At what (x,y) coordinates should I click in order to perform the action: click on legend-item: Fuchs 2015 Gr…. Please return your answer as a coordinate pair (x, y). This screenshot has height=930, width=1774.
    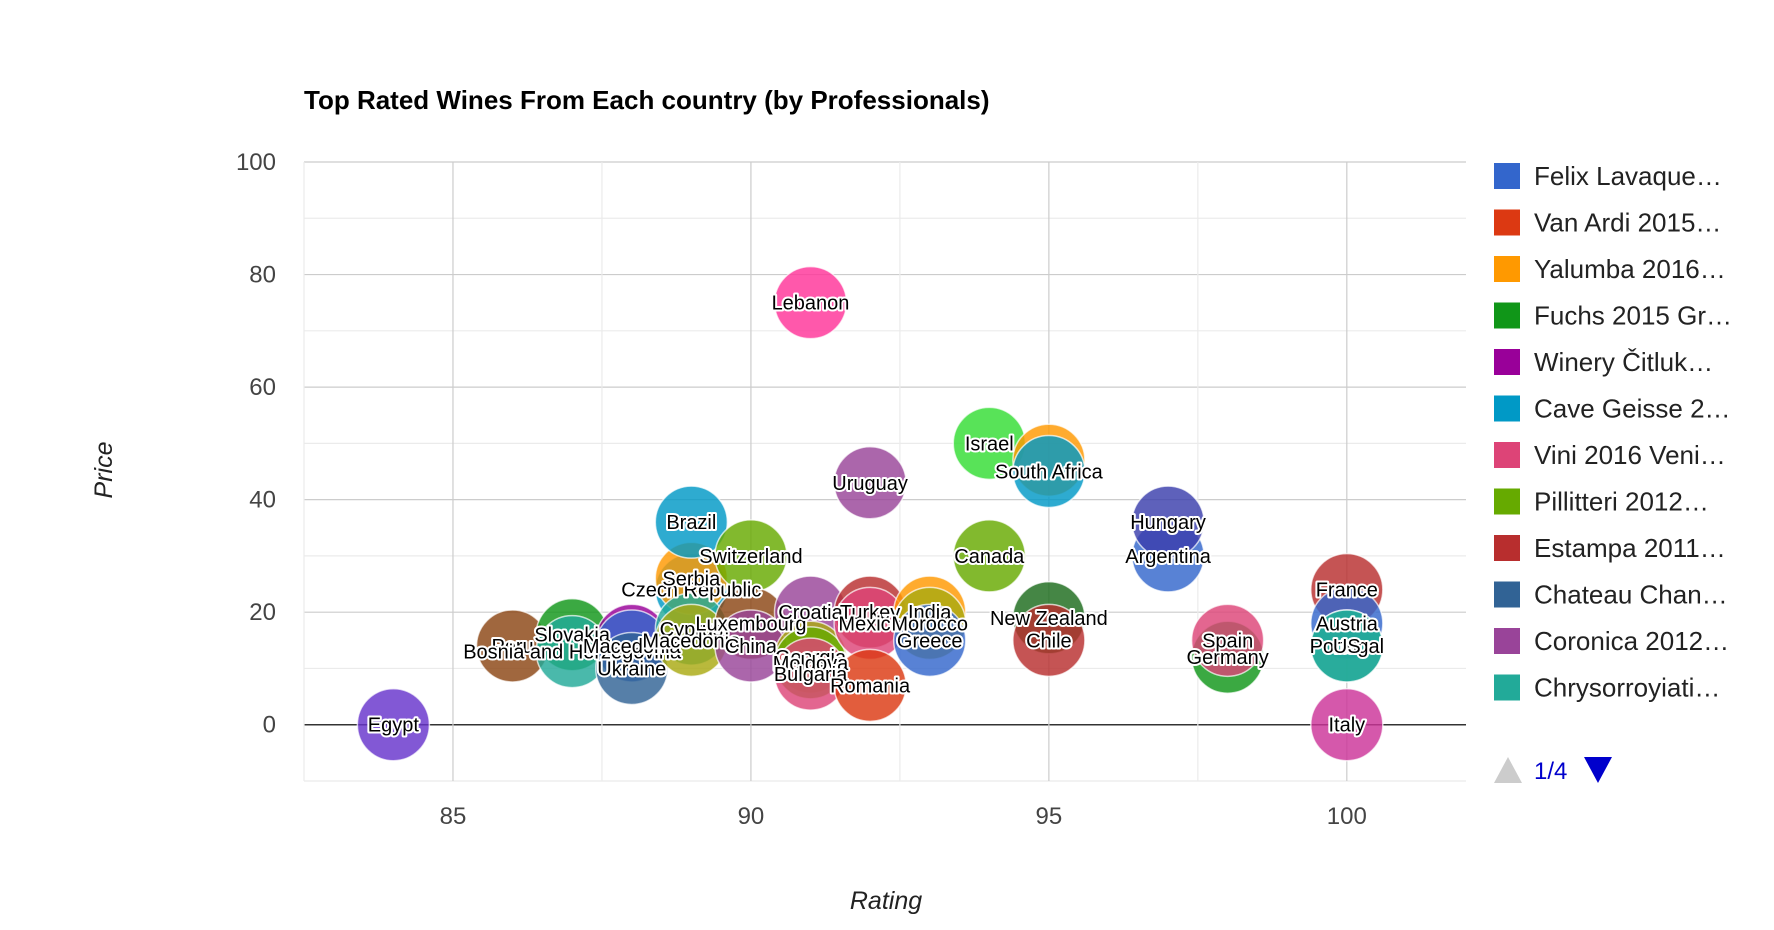
    Looking at the image, I should click on (1613, 316).